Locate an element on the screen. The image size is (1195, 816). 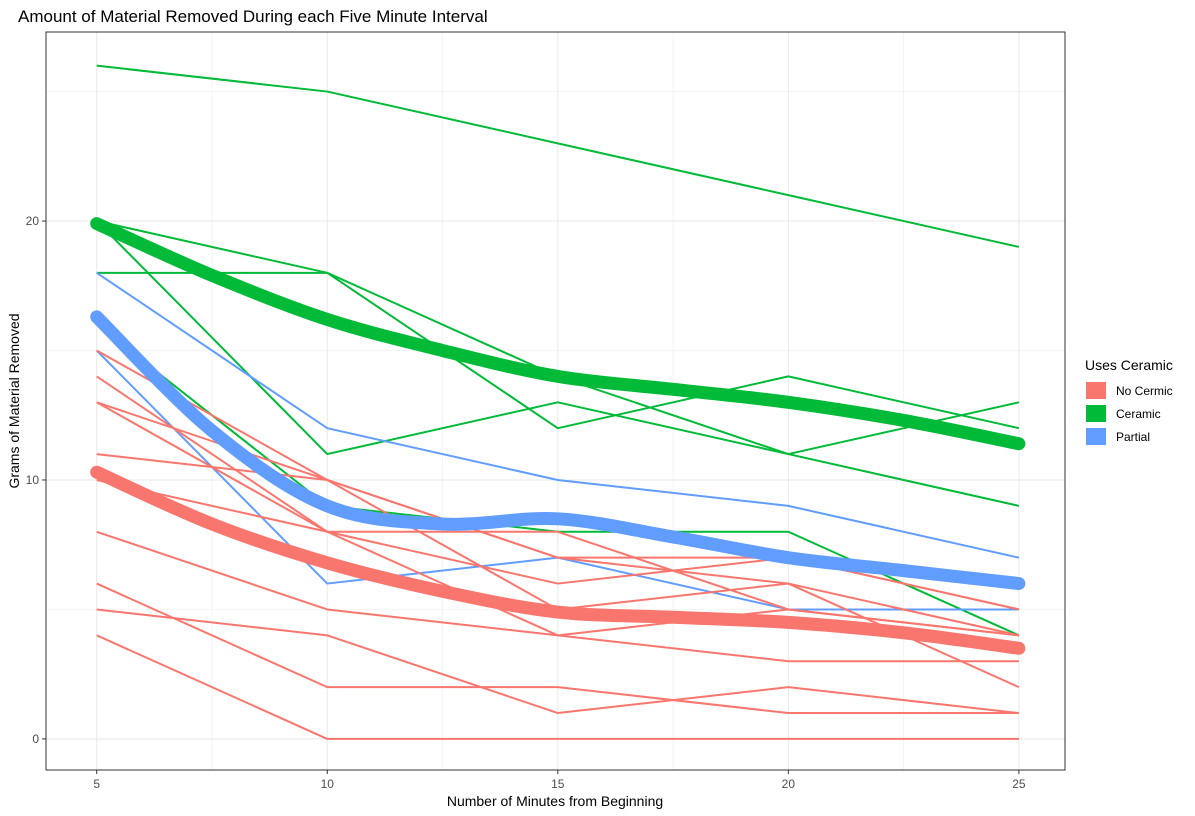
y-tick-label: 10 is located at coordinates (33, 480).